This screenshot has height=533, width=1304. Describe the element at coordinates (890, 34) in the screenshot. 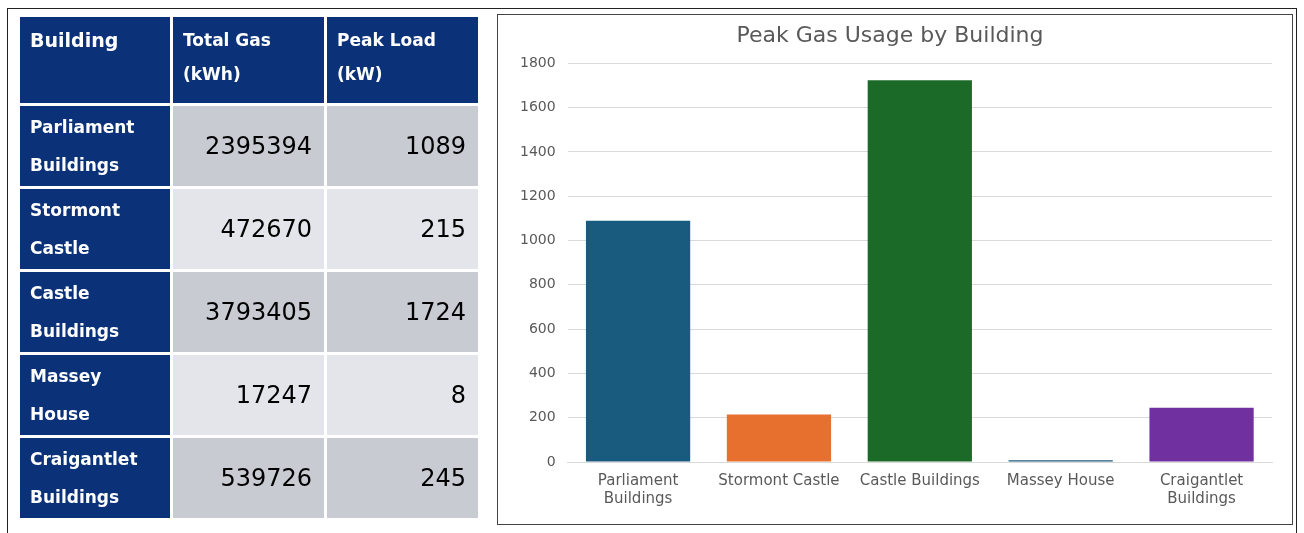

I see `chart-title: Peak Gas Usage by Building` at that location.